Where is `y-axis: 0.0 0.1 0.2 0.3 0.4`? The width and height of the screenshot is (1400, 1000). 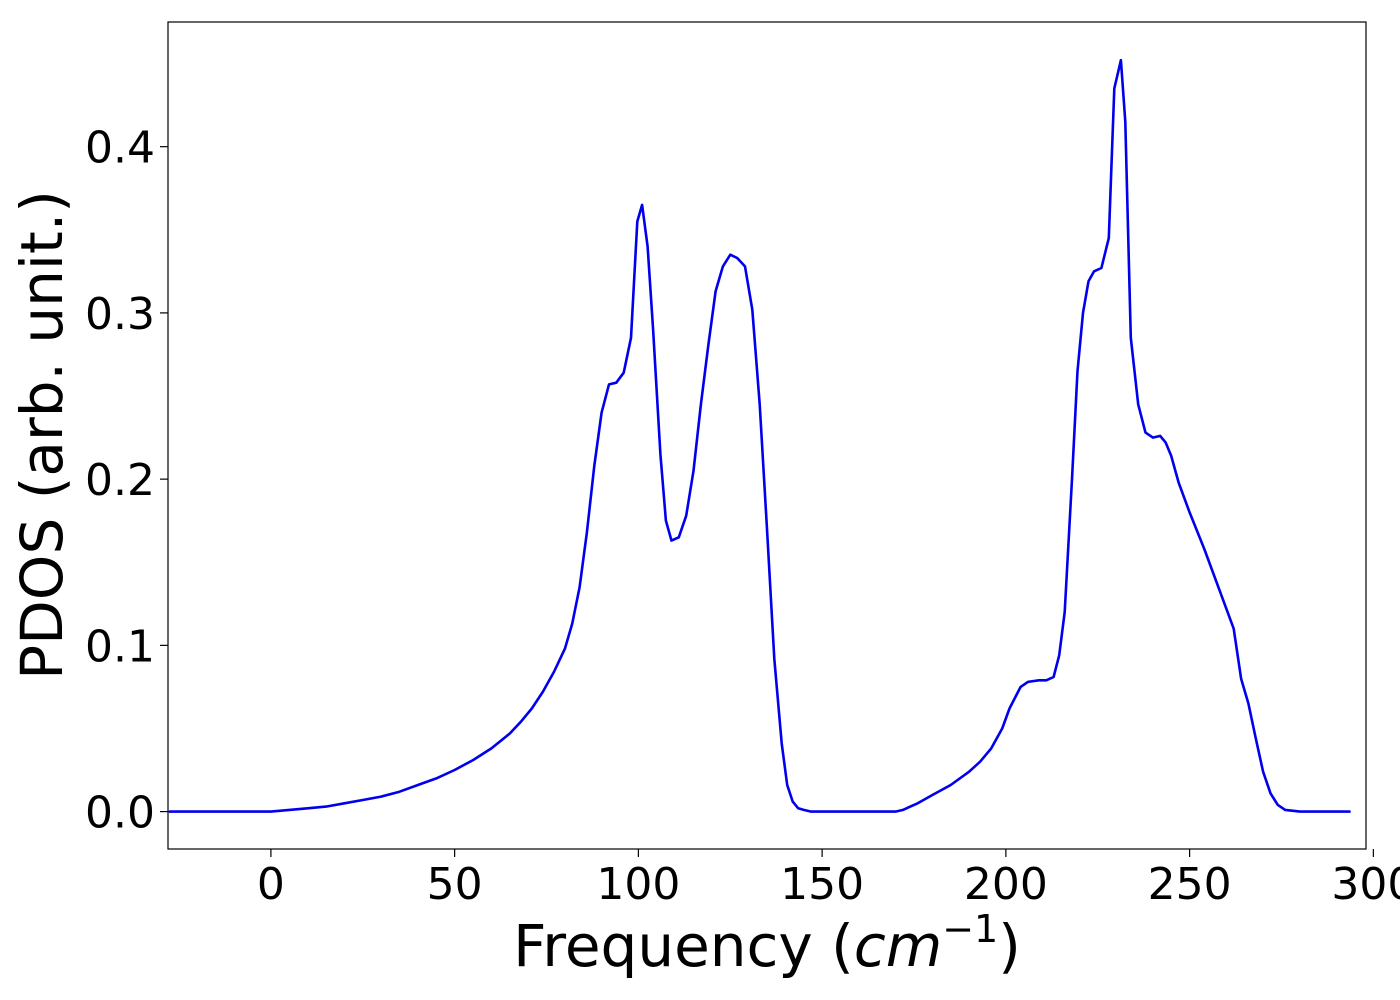
y-axis: 0.0 0.1 0.2 0.3 0.4 is located at coordinates (126, 481).